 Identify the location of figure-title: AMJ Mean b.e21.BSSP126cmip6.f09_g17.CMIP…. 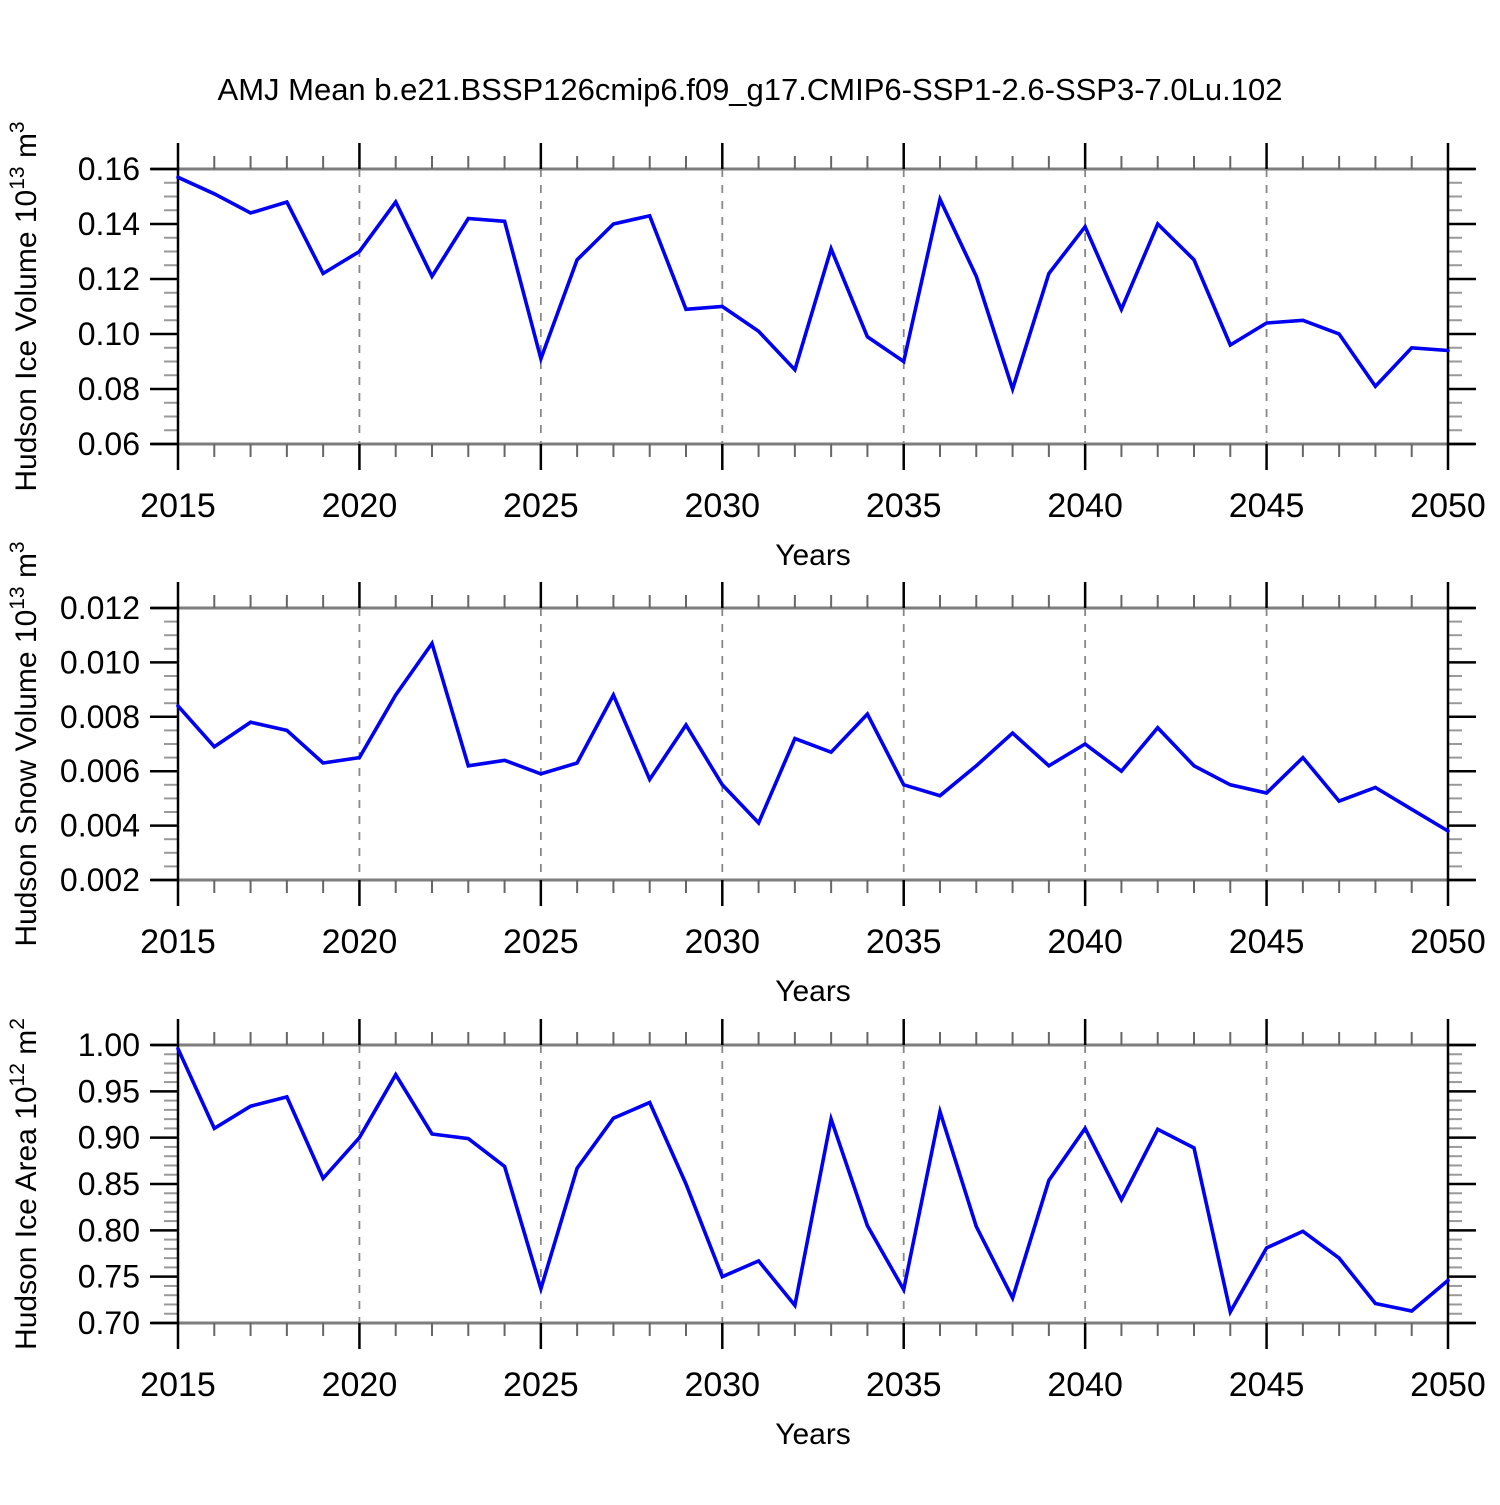
(750, 89).